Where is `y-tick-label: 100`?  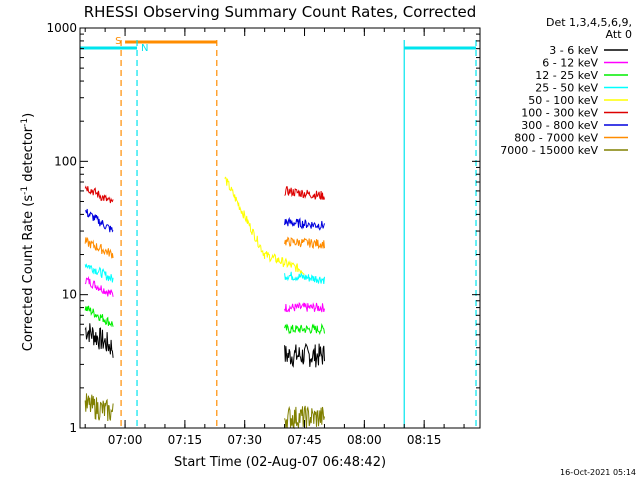
y-tick-label: 100 is located at coordinates (65, 161).